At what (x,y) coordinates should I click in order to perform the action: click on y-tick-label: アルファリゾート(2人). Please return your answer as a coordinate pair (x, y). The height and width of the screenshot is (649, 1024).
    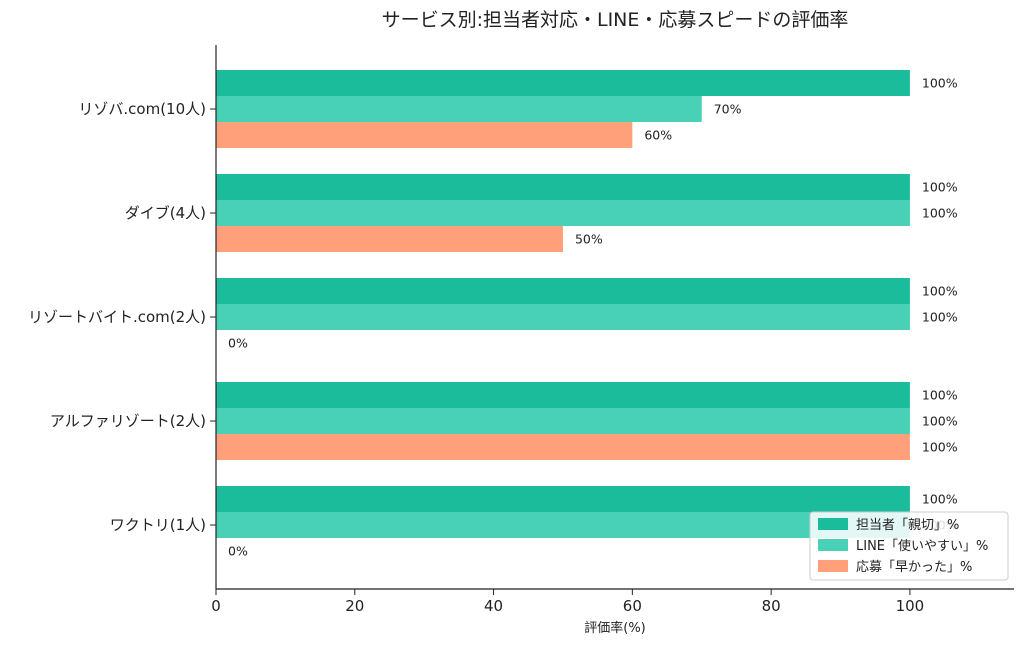
    Looking at the image, I should click on (128, 421).